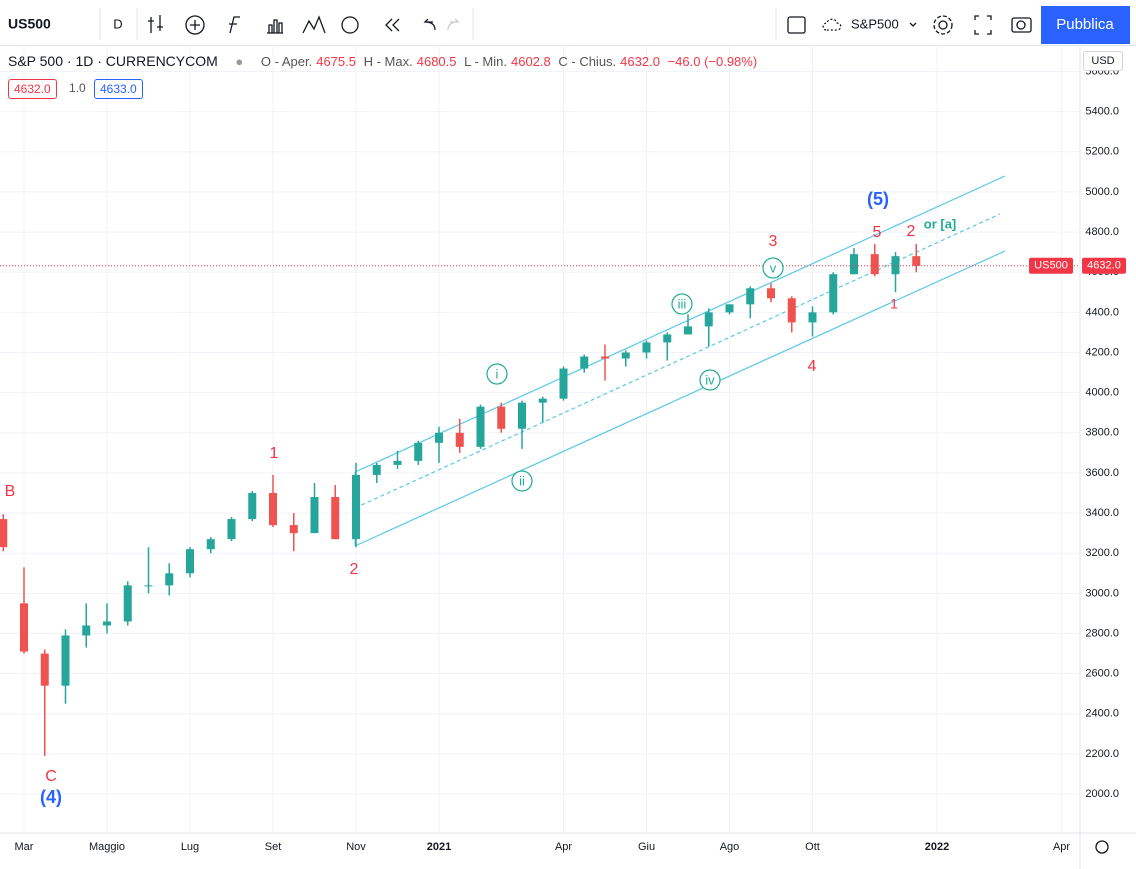 The image size is (1136, 869). What do you see at coordinates (1102, 393) in the screenshot?
I see `y-tick-label: 4000.0` at bounding box center [1102, 393].